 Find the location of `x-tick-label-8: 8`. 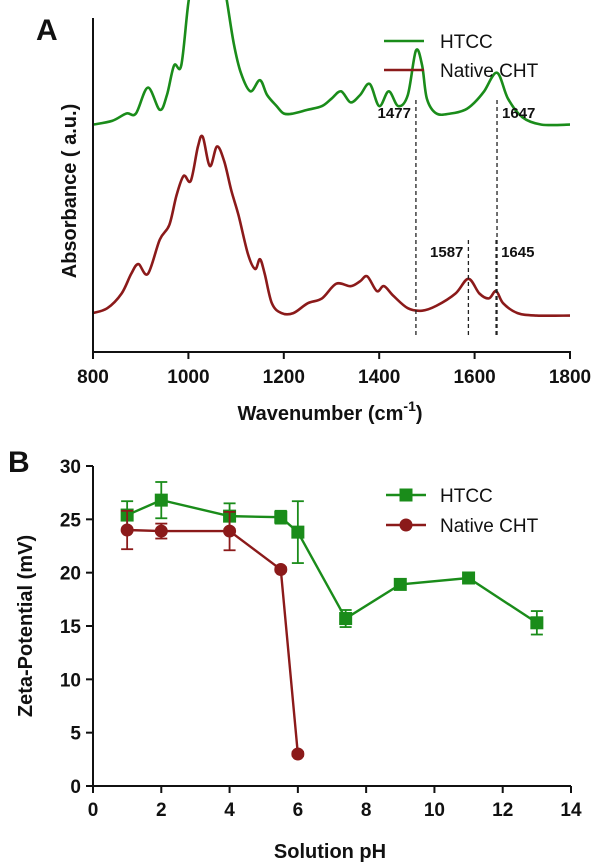

x-tick-label-8: 8 is located at coordinates (366, 810).